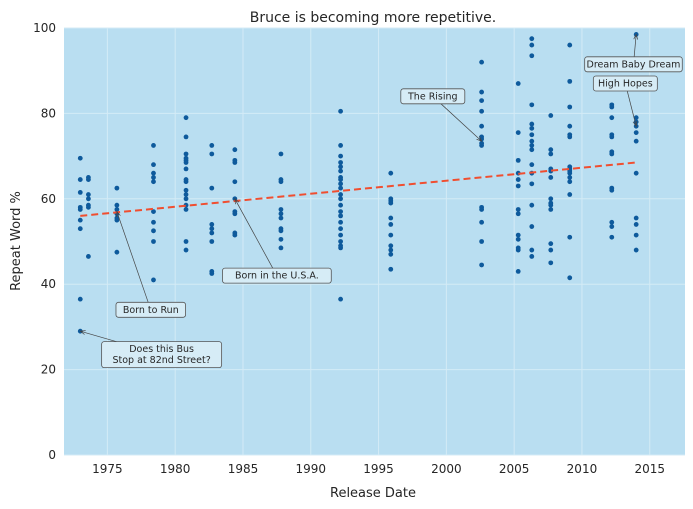  Describe the element at coordinates (373, 493) in the screenshot. I see `x-axis-label: Release Date` at that location.